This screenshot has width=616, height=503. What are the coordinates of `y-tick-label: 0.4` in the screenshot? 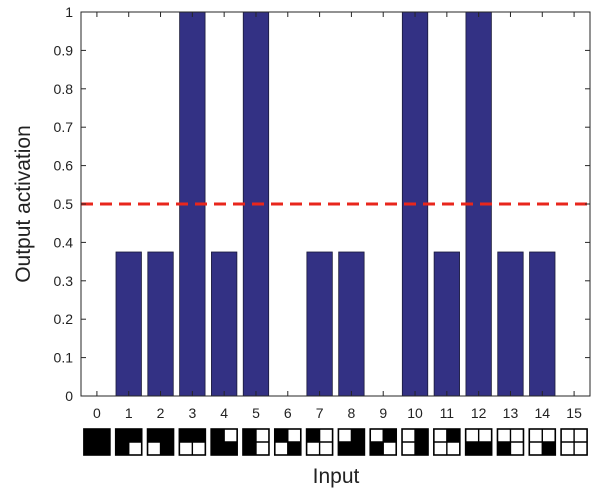 It's located at (64, 242).